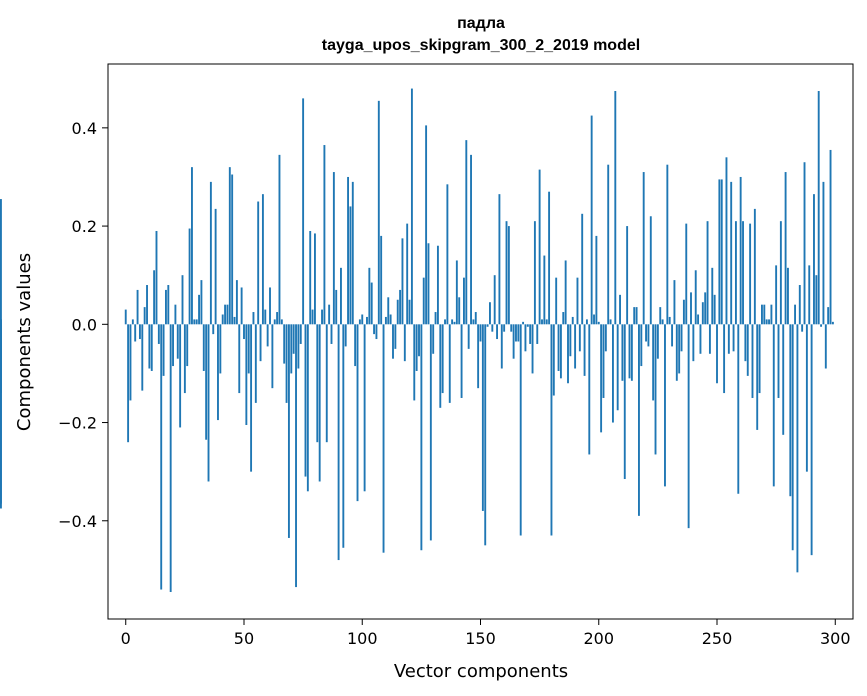  I want to click on y-tick-label: 0.0, so click(84, 324).